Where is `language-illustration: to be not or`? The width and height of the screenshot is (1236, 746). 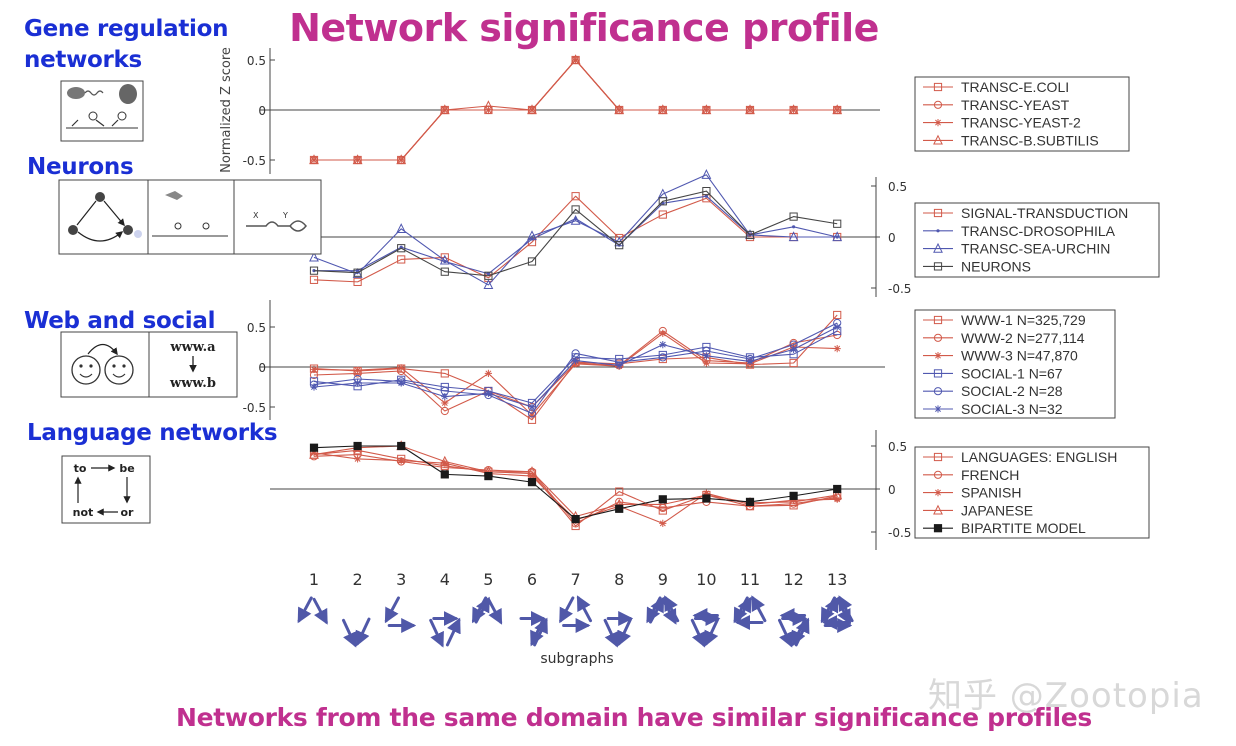
language-illustration: to be not or is located at coordinates (106, 489).